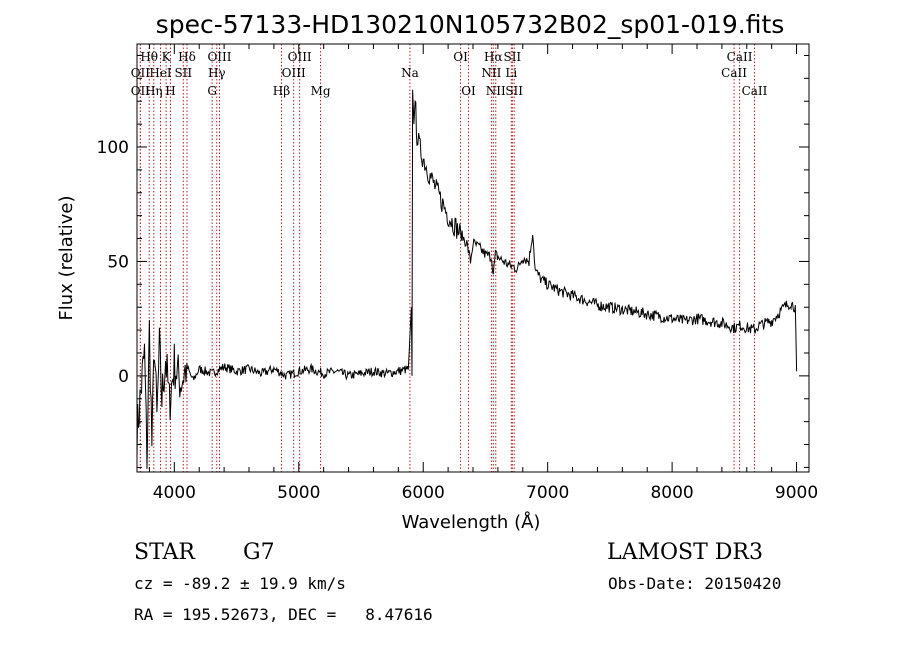 Image resolution: width=900 pixels, height=649 pixels. I want to click on redshift-text: cz = -89.2 ± 19.9 km/s, so click(240, 583).